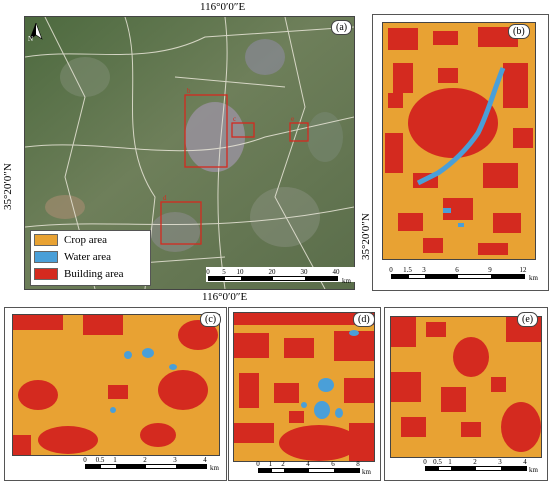 The height and width of the screenshot is (483, 550). What do you see at coordinates (299, 132) in the screenshot?
I see `region-e-outline` at bounding box center [299, 132].